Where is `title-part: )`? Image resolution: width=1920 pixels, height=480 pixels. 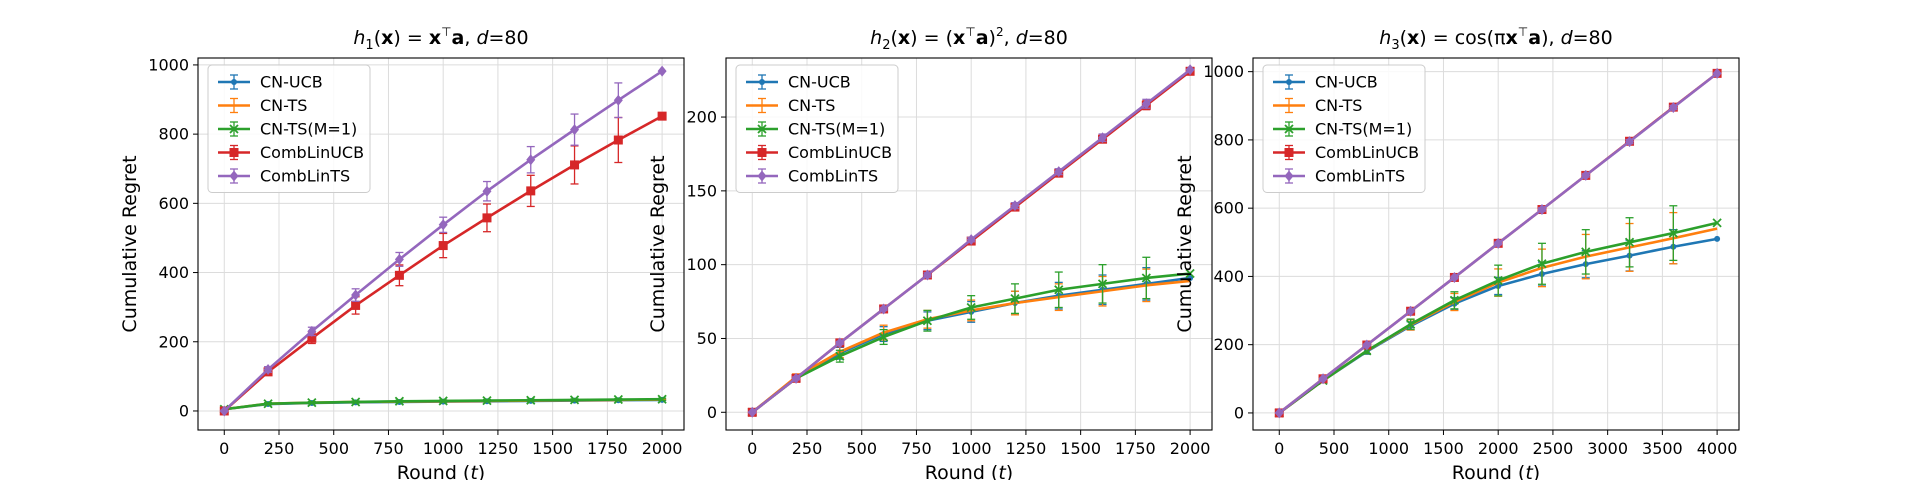 title-part: ) is located at coordinates (992, 38).